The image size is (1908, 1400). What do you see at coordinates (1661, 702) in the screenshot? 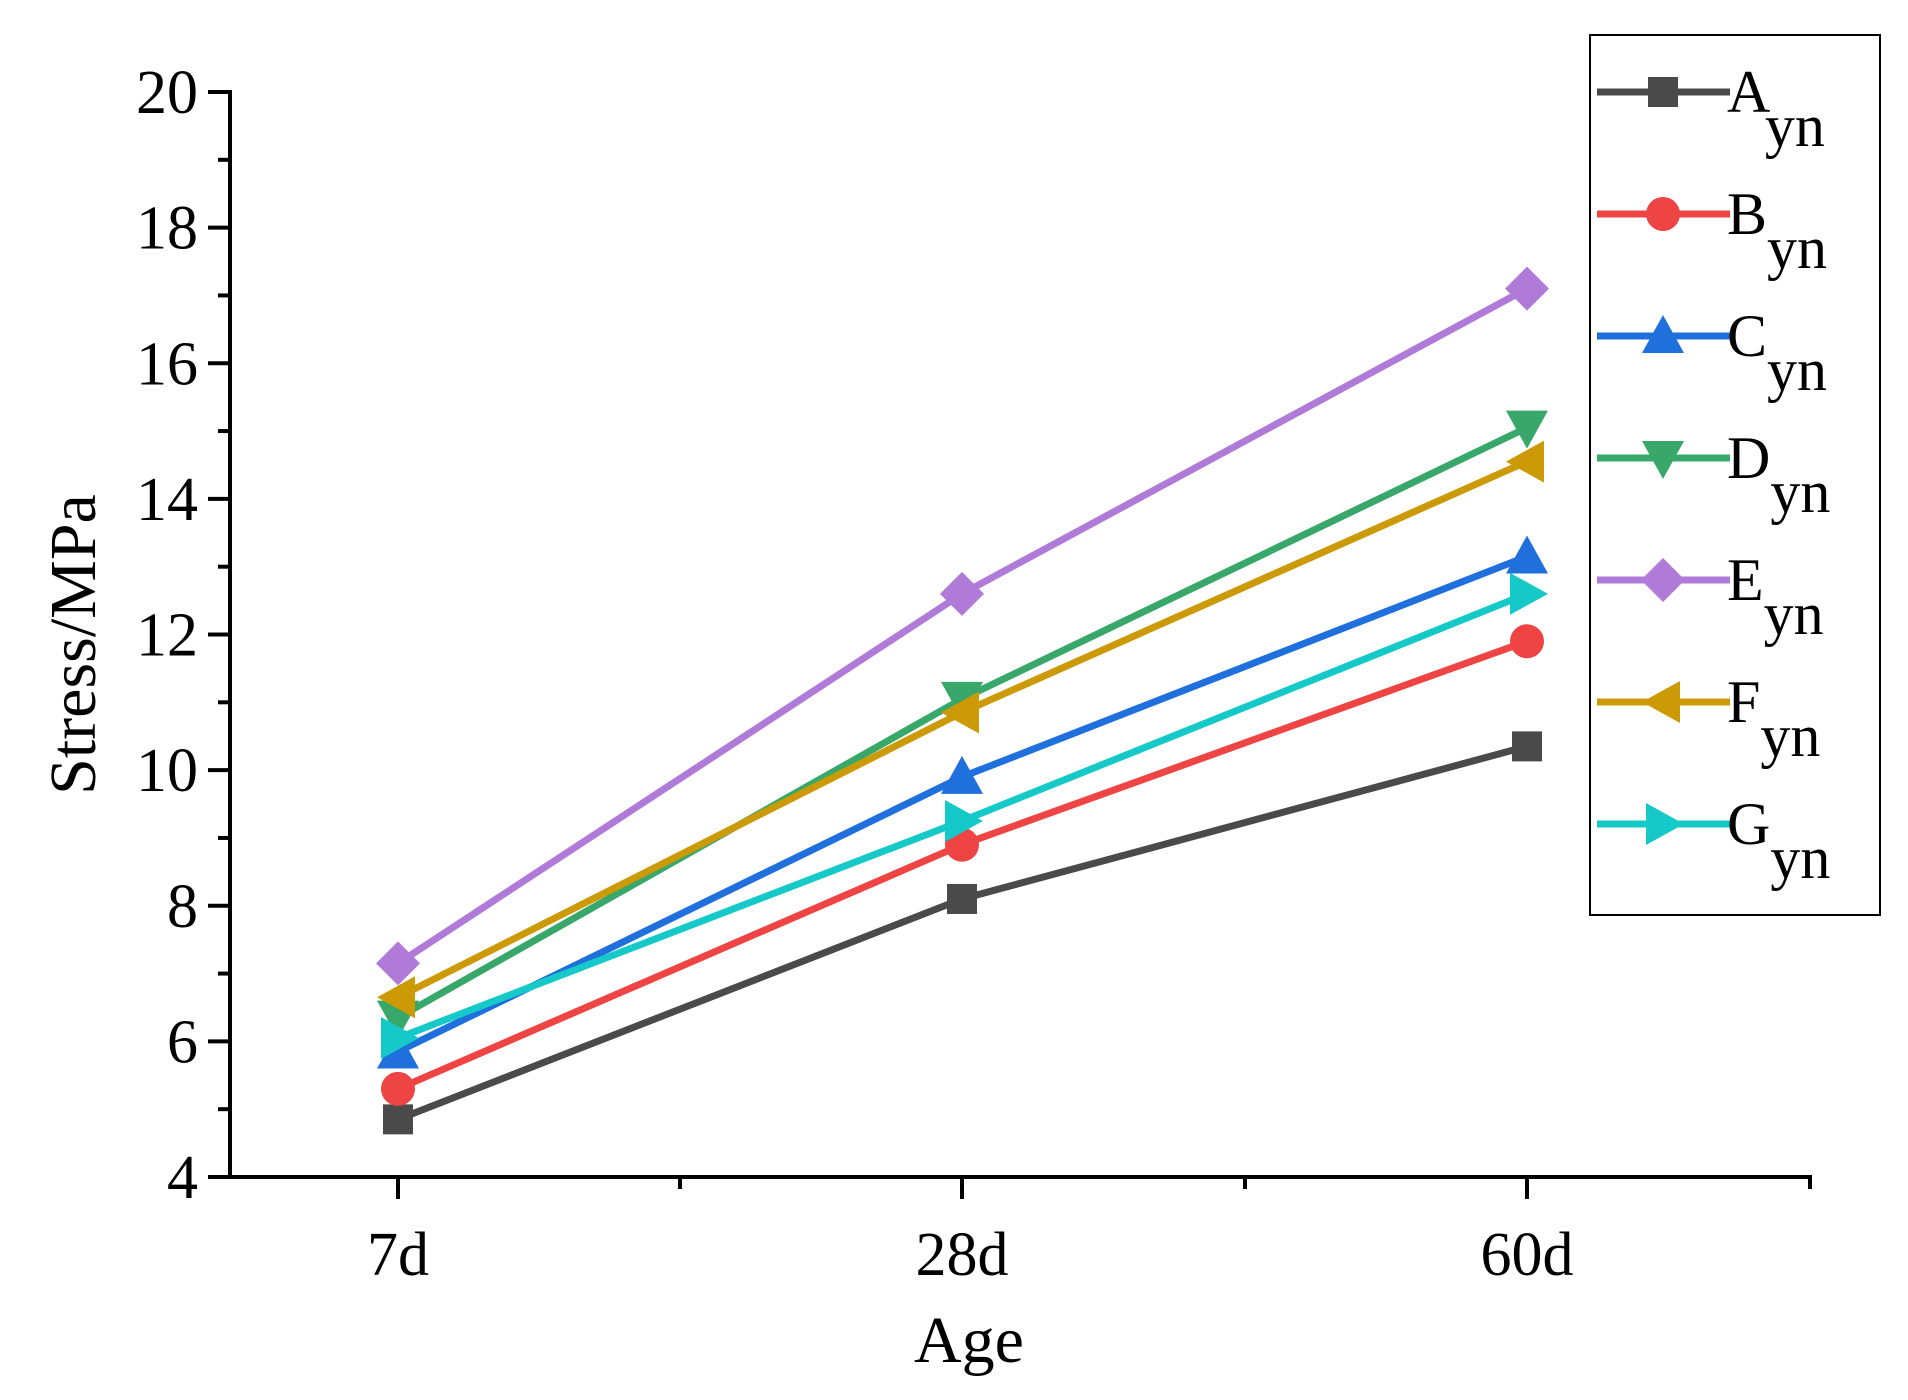
I see `legend-marker-triangle-left` at bounding box center [1661, 702].